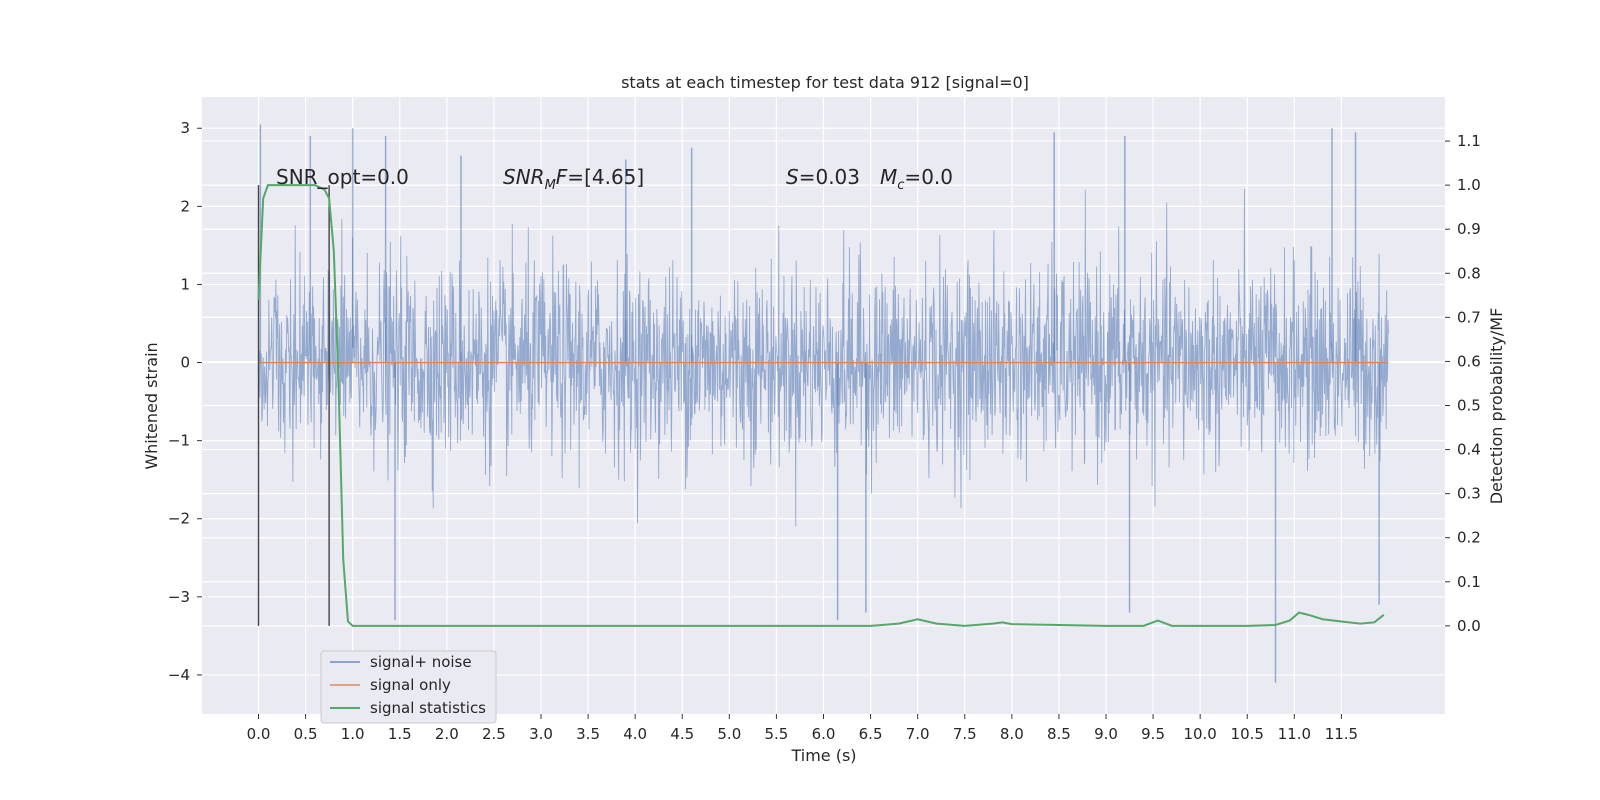 This screenshot has height=800, width=1600. Describe the element at coordinates (179, 519) in the screenshot. I see `y-tick-label: −2` at that location.